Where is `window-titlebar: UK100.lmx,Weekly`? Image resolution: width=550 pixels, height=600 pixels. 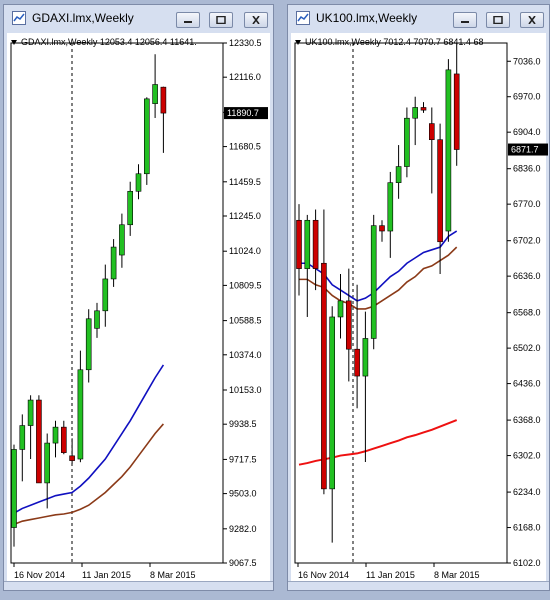 window-titlebar: UK100.lmx,Weekly is located at coordinates (418, 19).